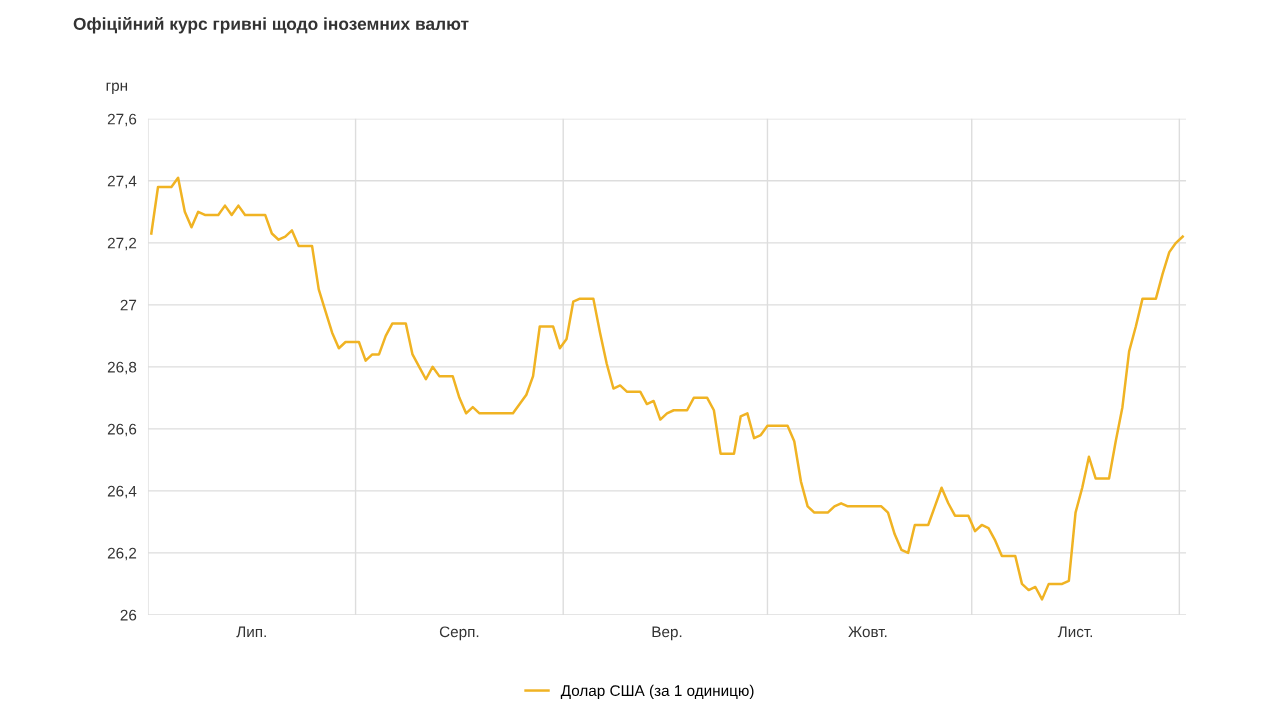 The width and height of the screenshot is (1280, 720). What do you see at coordinates (122, 182) in the screenshot?
I see `y-tick-label: 27,4` at bounding box center [122, 182].